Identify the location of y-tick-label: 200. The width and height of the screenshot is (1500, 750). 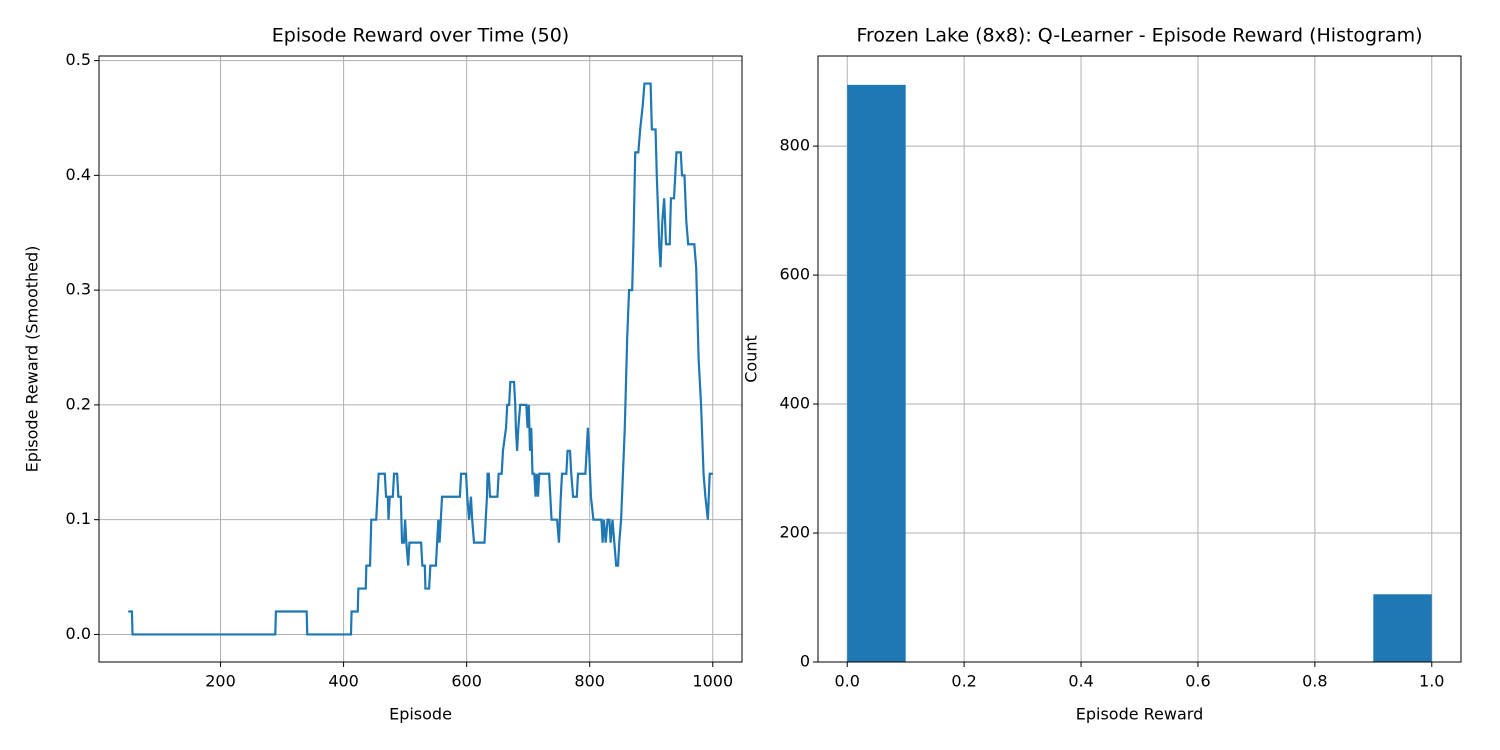
(794, 532).